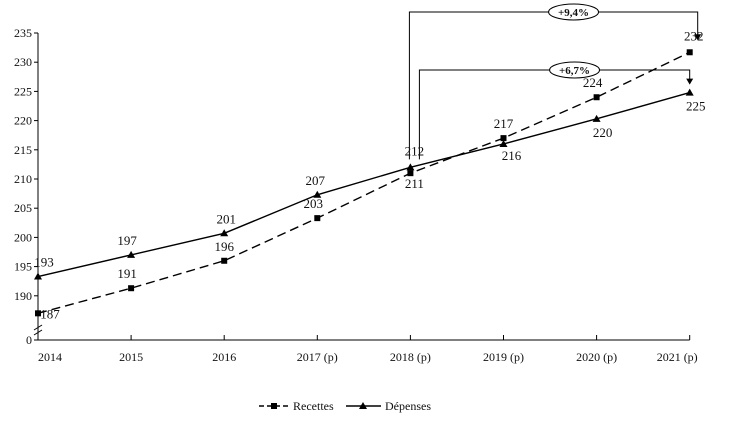 The image size is (732, 423). What do you see at coordinates (23, 33) in the screenshot?
I see `y-tick-label: 235` at bounding box center [23, 33].